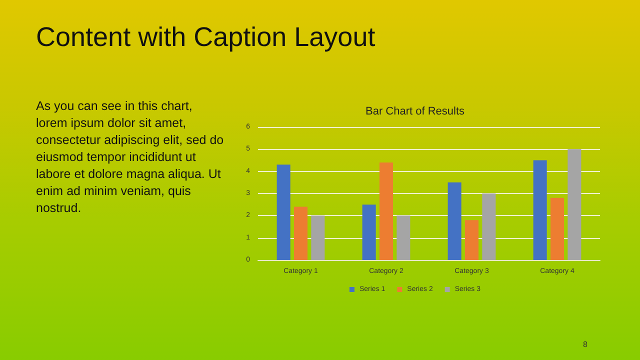  What do you see at coordinates (415, 112) in the screenshot?
I see `chart-title: Bar Chart of Results` at bounding box center [415, 112].